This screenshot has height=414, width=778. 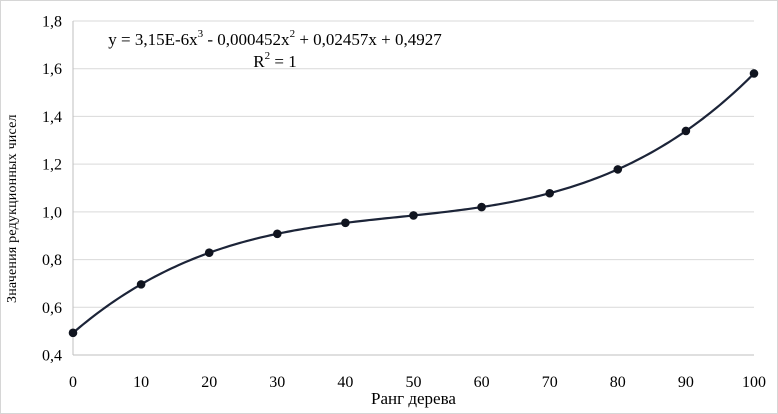 What do you see at coordinates (345, 382) in the screenshot?
I see `x-tick-label: 40` at bounding box center [345, 382].